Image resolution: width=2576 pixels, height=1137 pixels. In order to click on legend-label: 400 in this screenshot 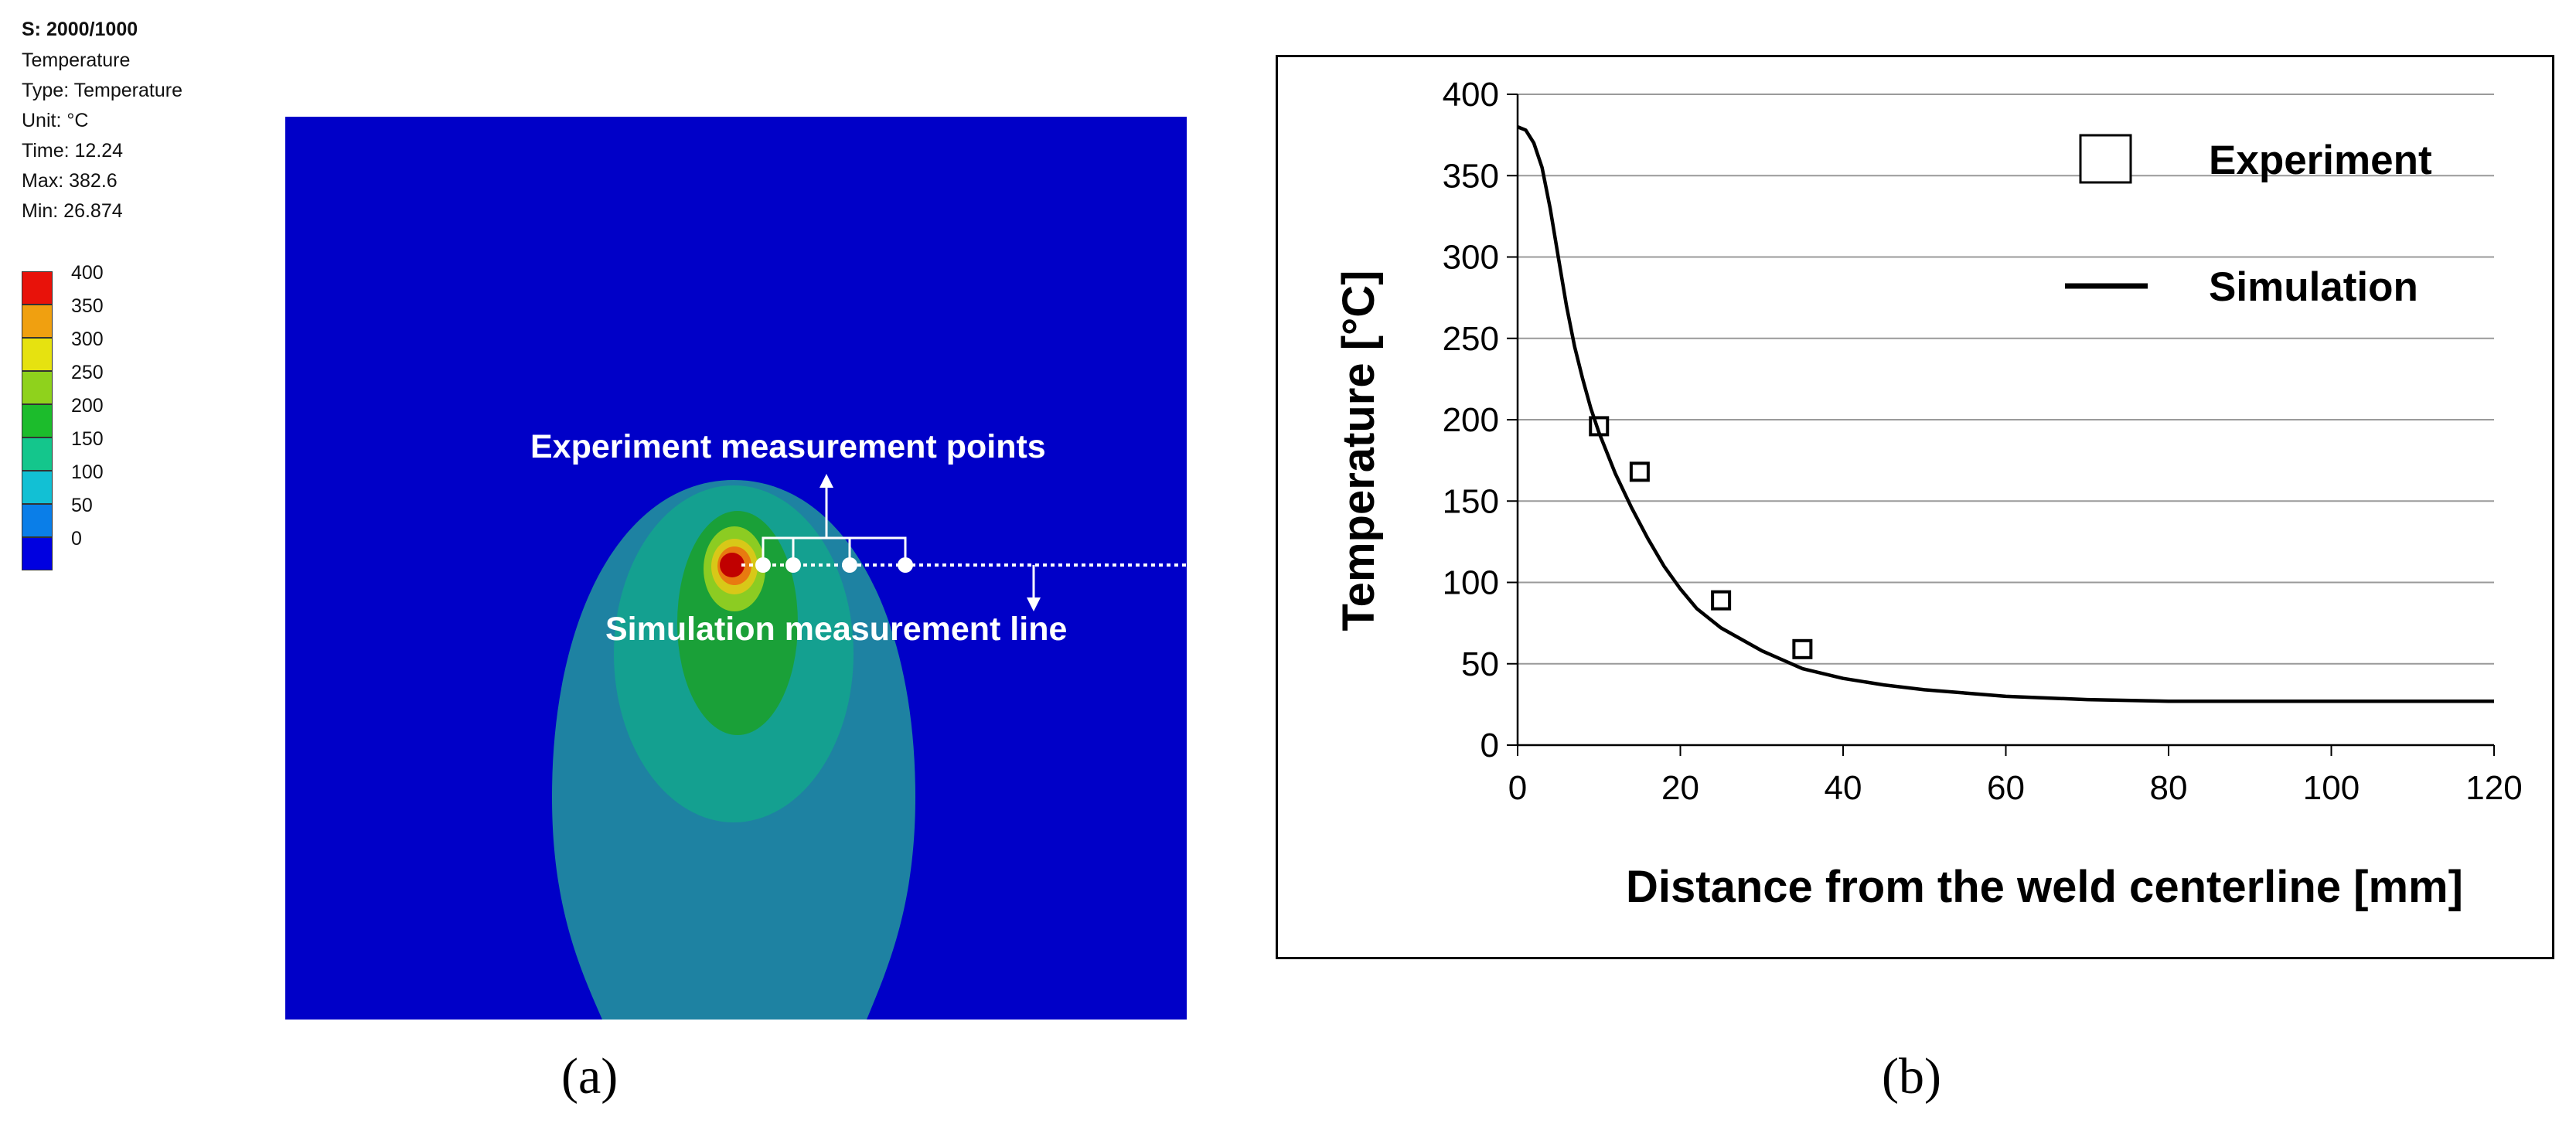, I will do `click(87, 273)`.